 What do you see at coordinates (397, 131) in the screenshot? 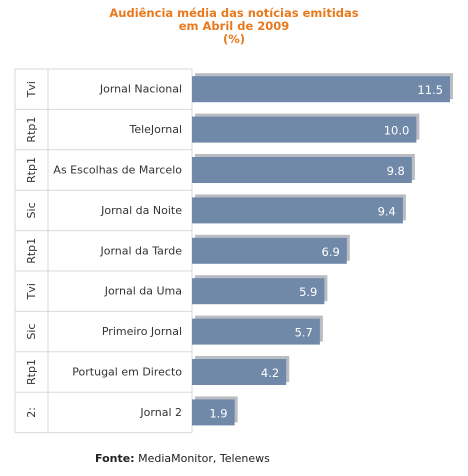
I see `data-label: 10.0` at bounding box center [397, 131].